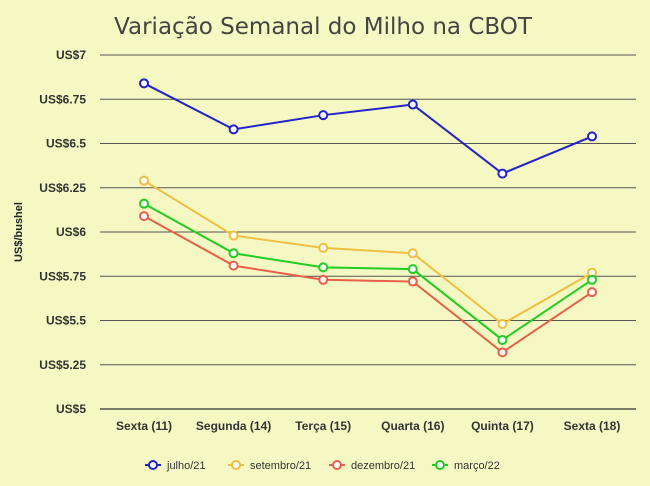  Describe the element at coordinates (412, 426) in the screenshot. I see `x-tick-label: Quarta (16)` at that location.